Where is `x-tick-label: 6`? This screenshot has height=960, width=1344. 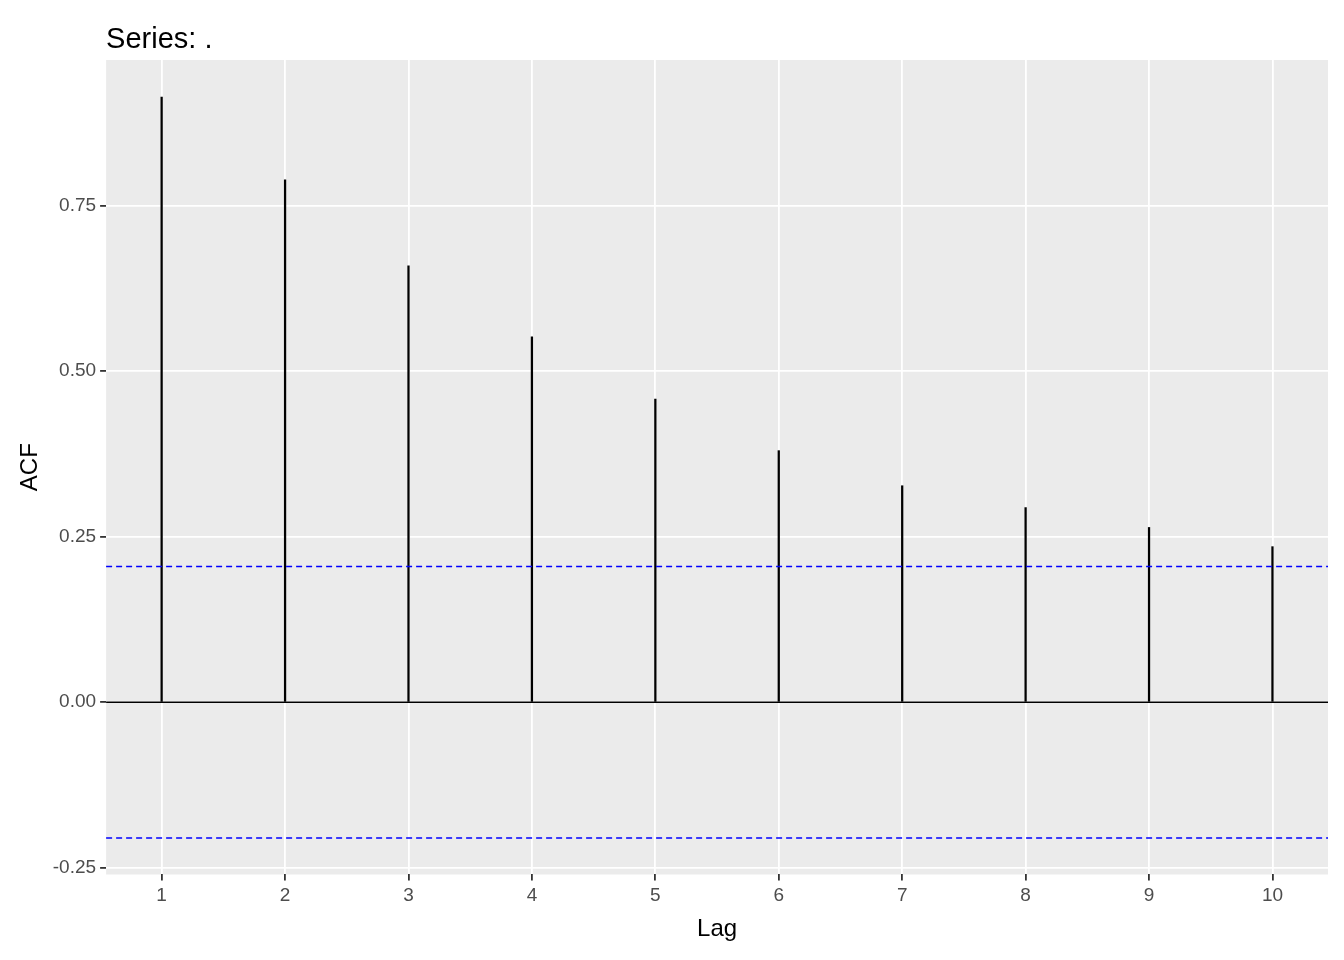 x-tick-label: 6 is located at coordinates (779, 895).